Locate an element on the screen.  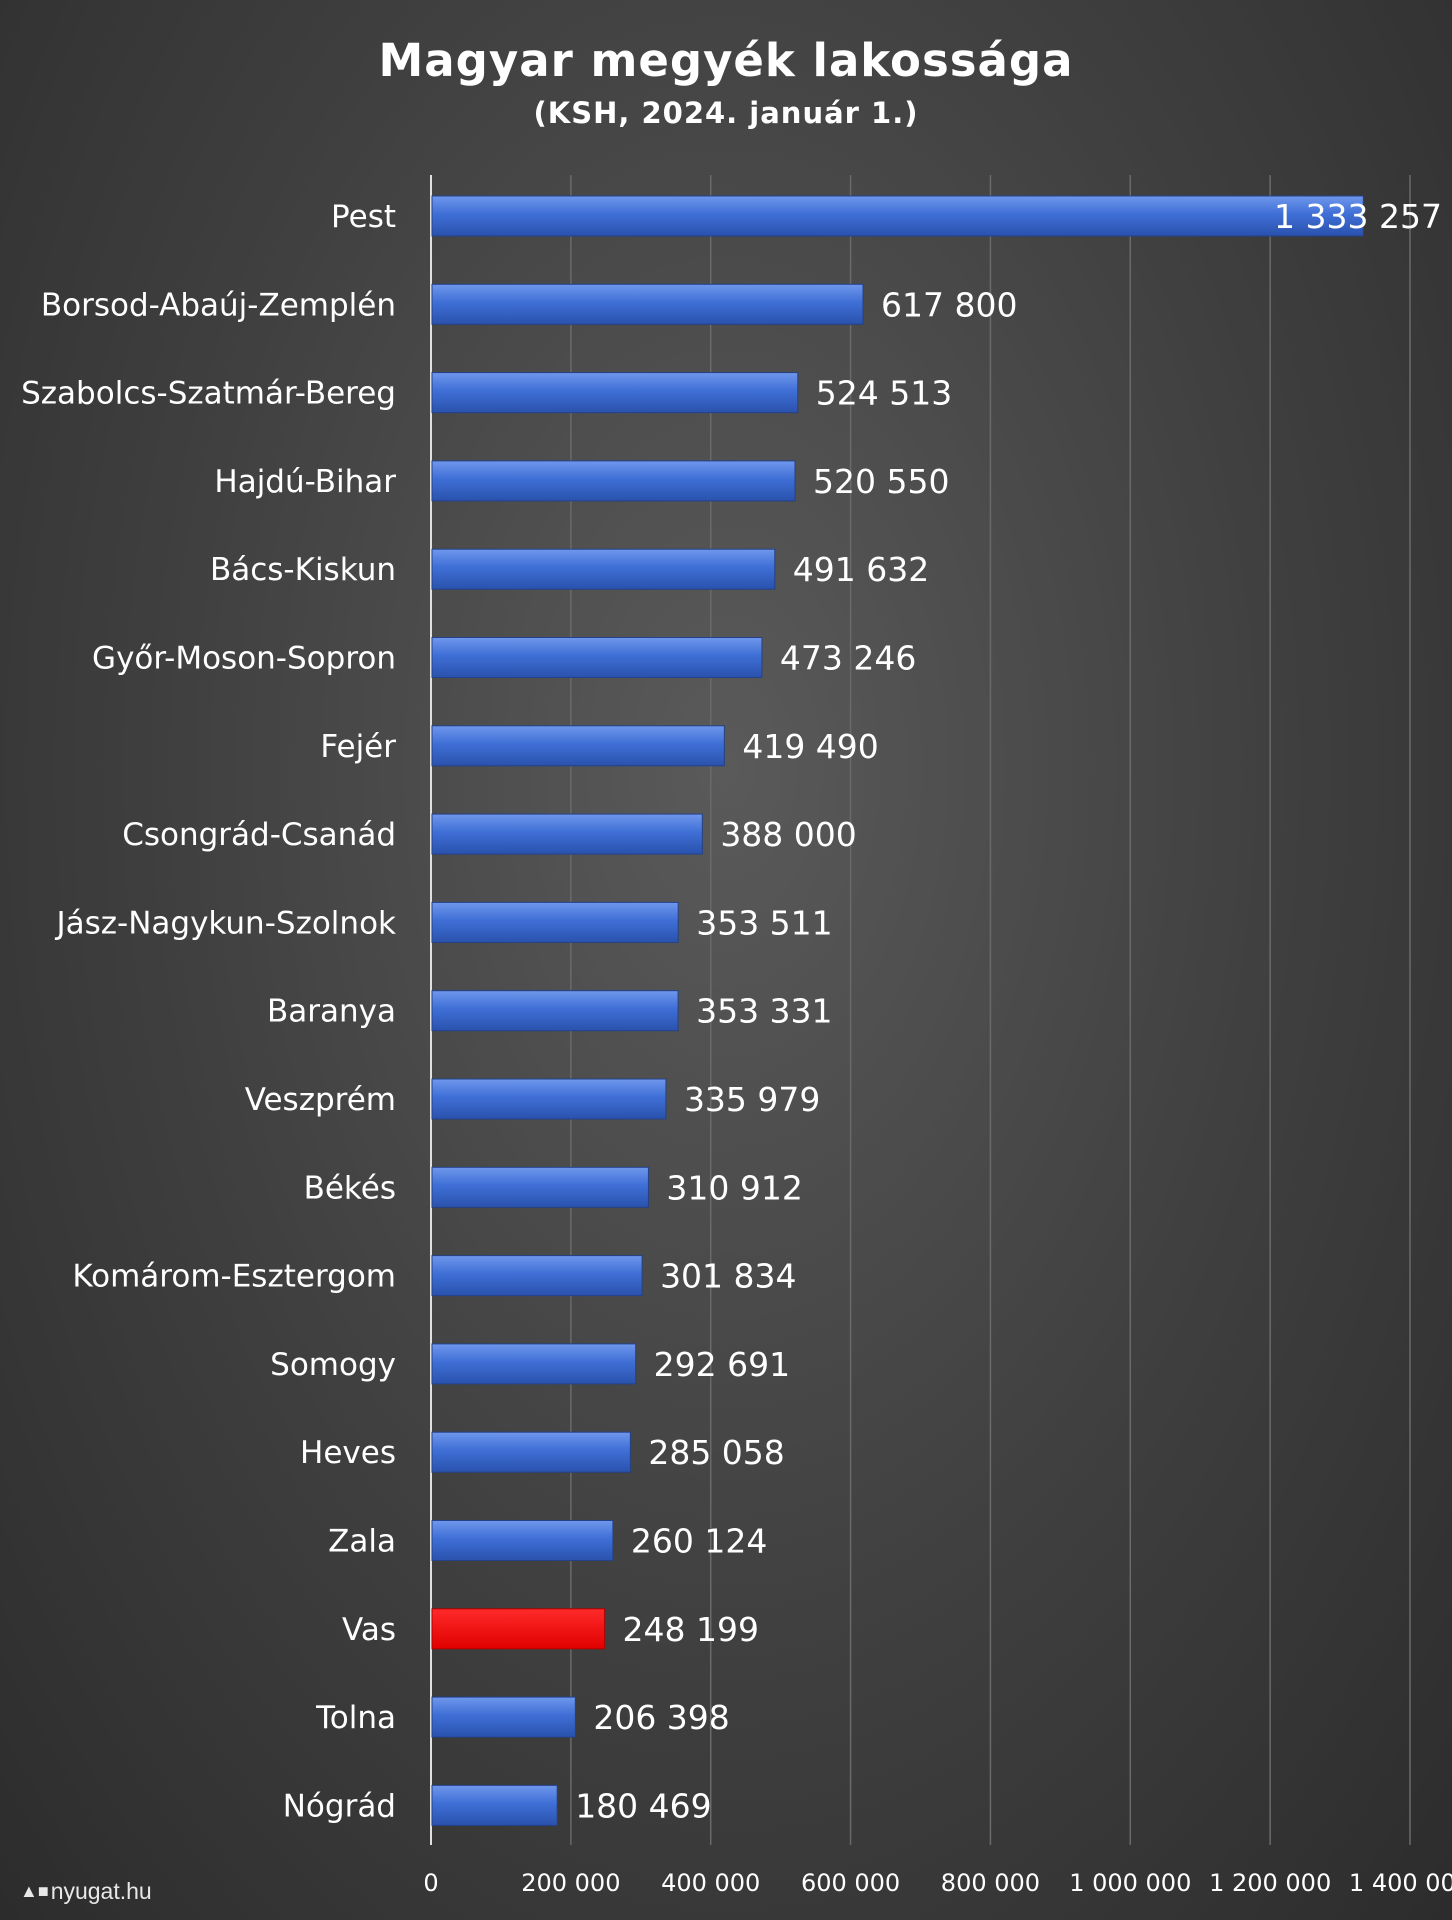
value-label: 520 550 is located at coordinates (881, 481).